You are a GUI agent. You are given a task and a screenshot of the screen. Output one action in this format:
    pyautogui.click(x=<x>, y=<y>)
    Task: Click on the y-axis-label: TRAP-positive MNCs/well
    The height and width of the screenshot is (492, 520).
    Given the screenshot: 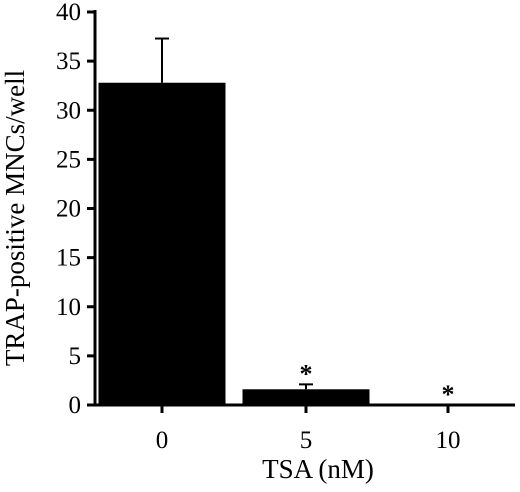 What is the action you would take?
    pyautogui.click(x=15, y=218)
    